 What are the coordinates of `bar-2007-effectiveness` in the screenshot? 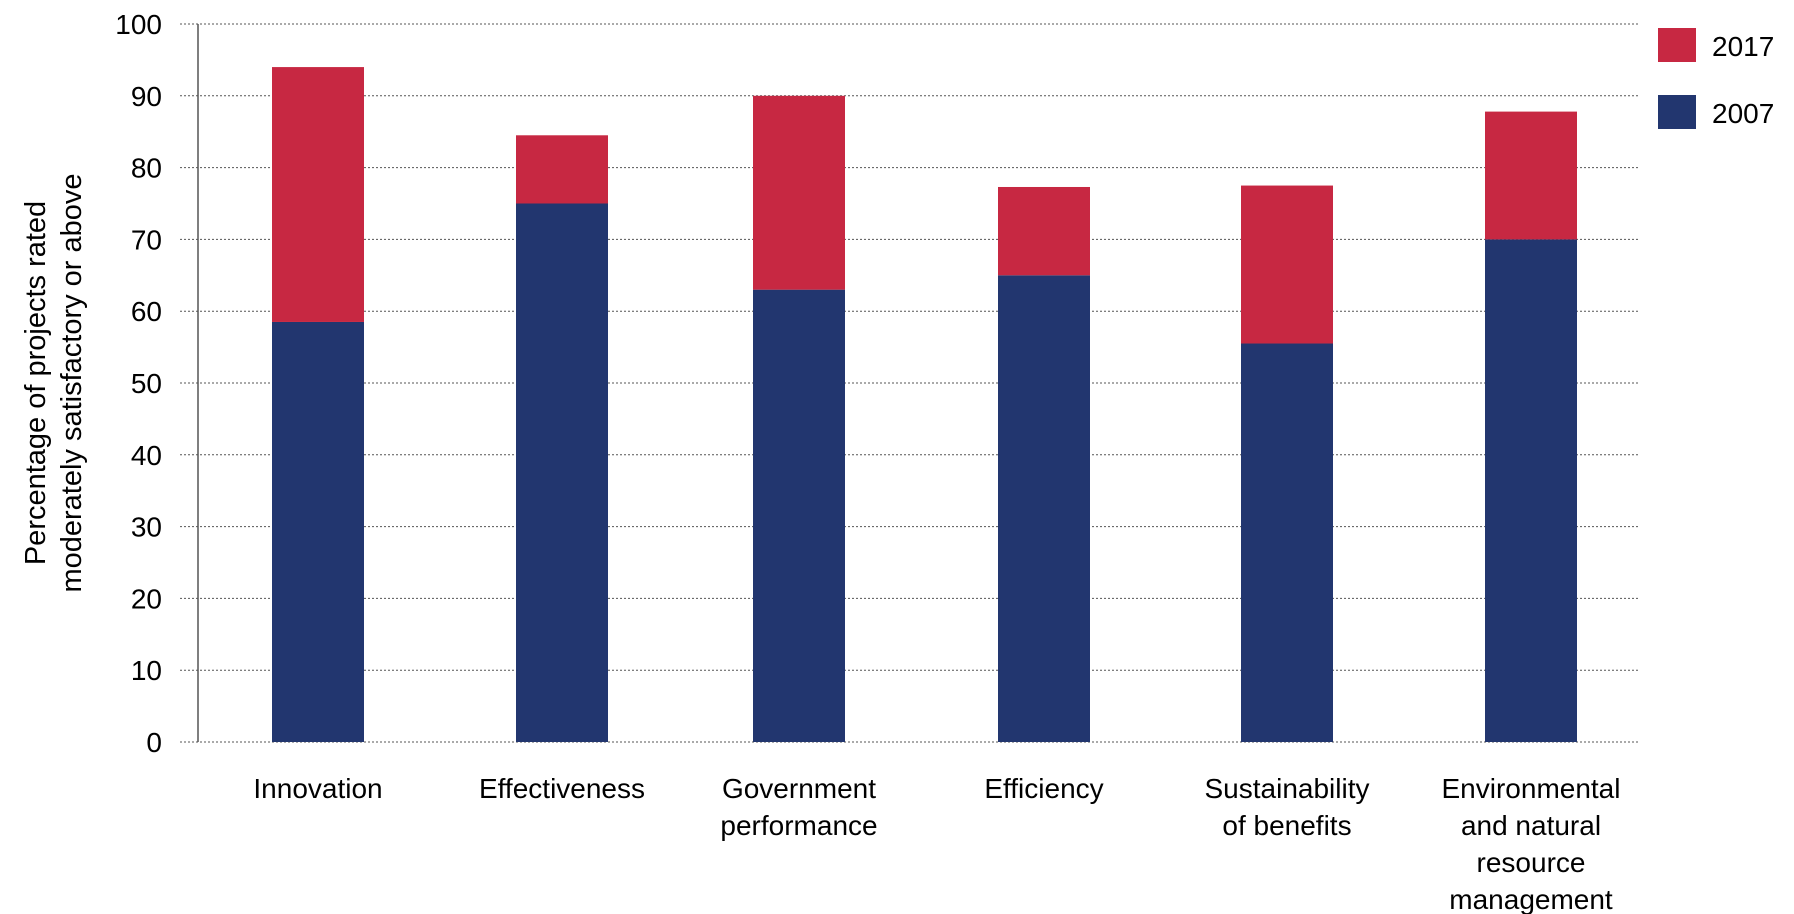 It's located at (562, 472).